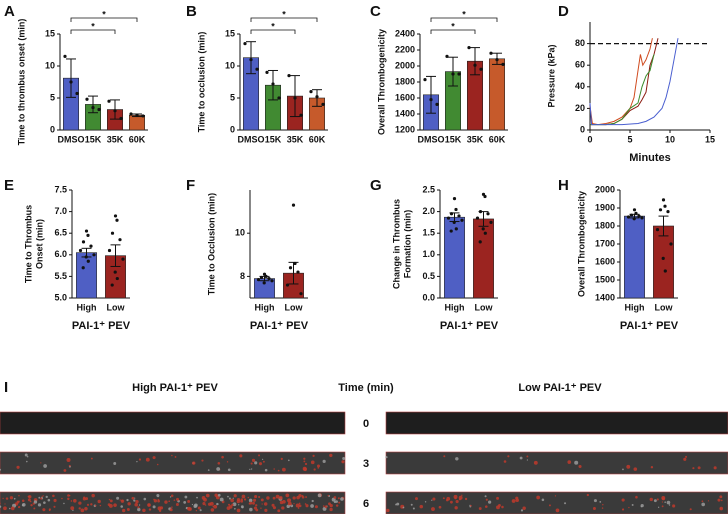 The image size is (728, 514). What do you see at coordinates (211, 244) in the screenshot?
I see `y-axis-label: Time to Occlusion (min)` at bounding box center [211, 244].